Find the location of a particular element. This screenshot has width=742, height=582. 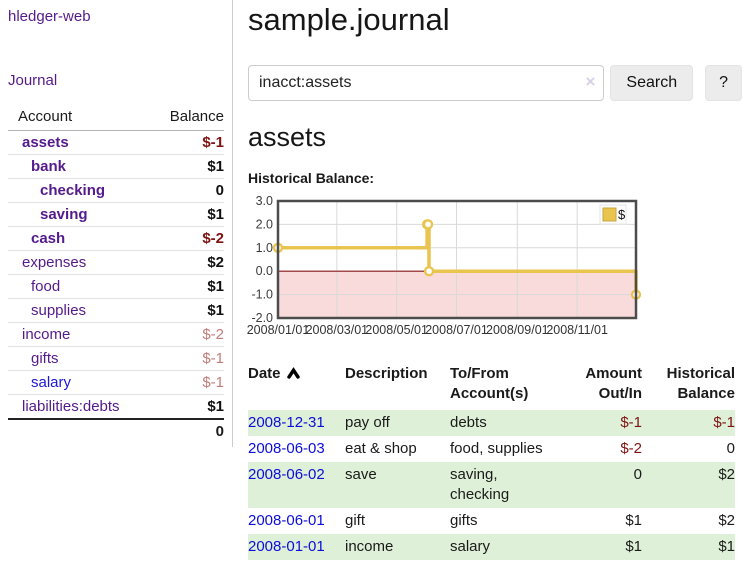

svg-text: -1.0 is located at coordinates (262, 295).